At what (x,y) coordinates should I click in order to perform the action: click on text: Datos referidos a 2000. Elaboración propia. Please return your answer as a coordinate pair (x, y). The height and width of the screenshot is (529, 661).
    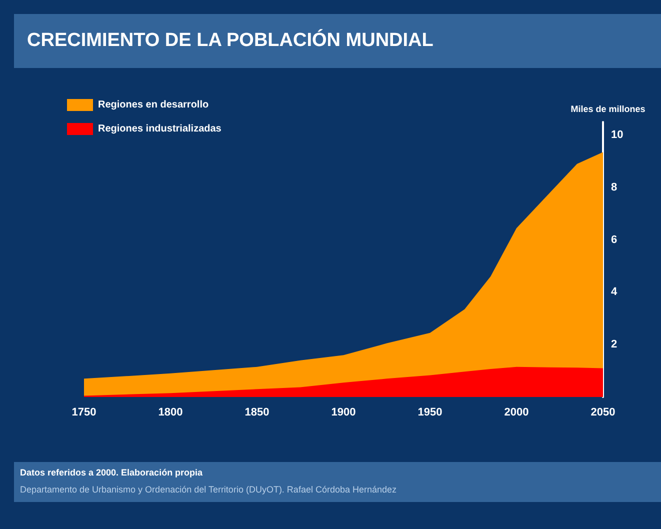
    Looking at the image, I should click on (112, 473).